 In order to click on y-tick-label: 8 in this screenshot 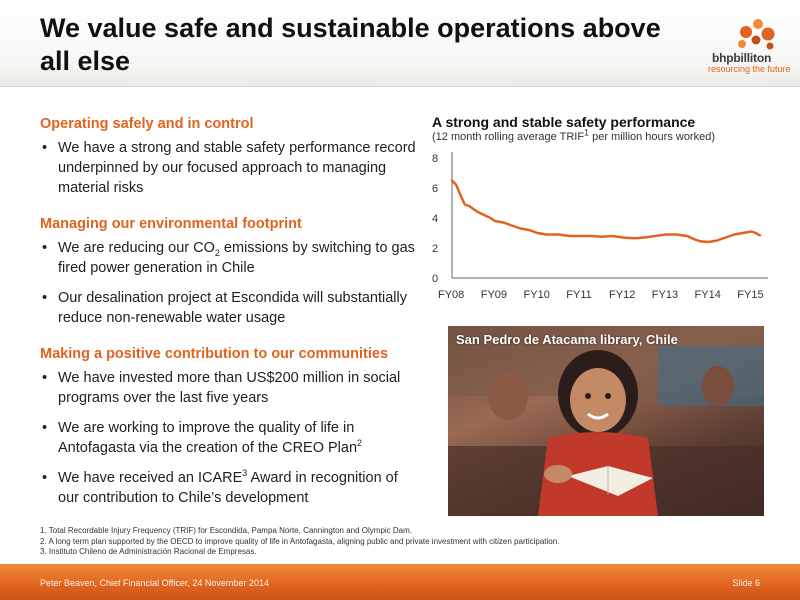, I will do `click(435, 159)`.